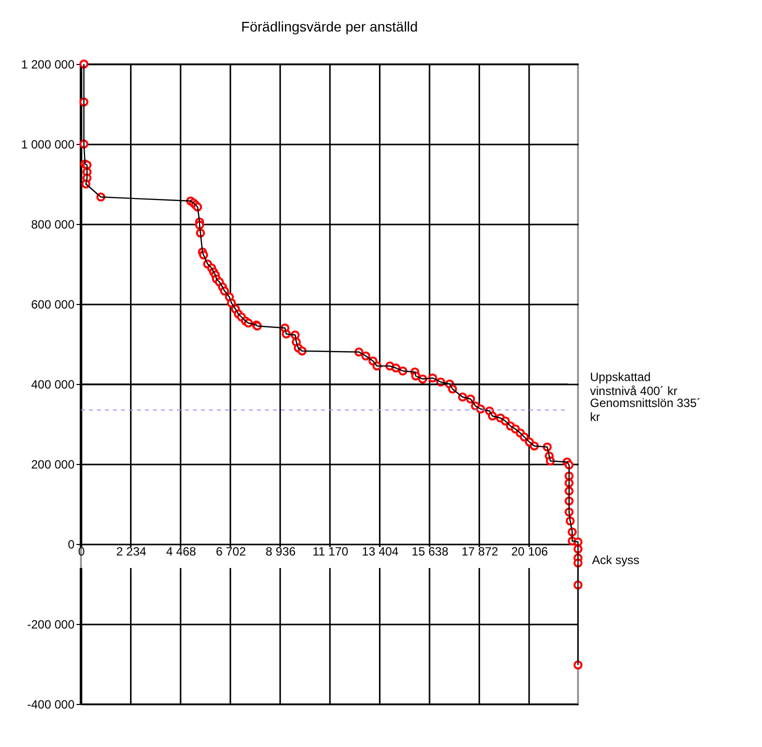 The height and width of the screenshot is (747, 762). I want to click on ref-line-label: Genomsnittslön 335´ kr, so click(645, 410).